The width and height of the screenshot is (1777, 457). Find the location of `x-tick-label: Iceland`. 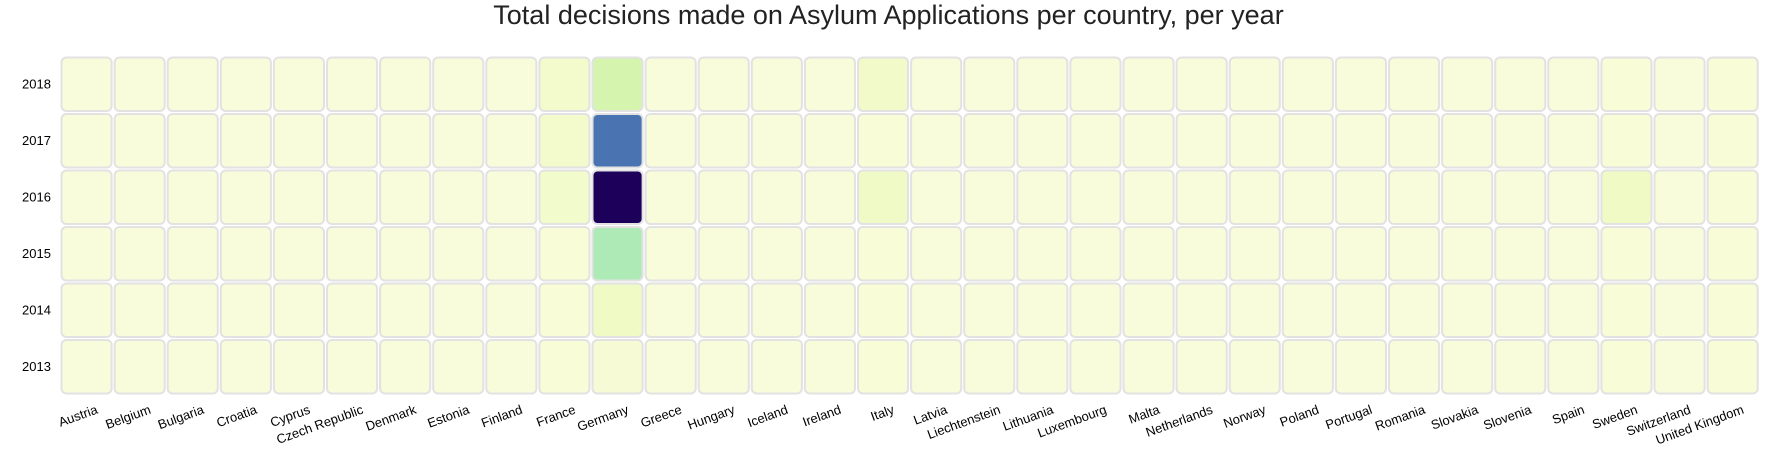

x-tick-label: Iceland is located at coordinates (767, 416).